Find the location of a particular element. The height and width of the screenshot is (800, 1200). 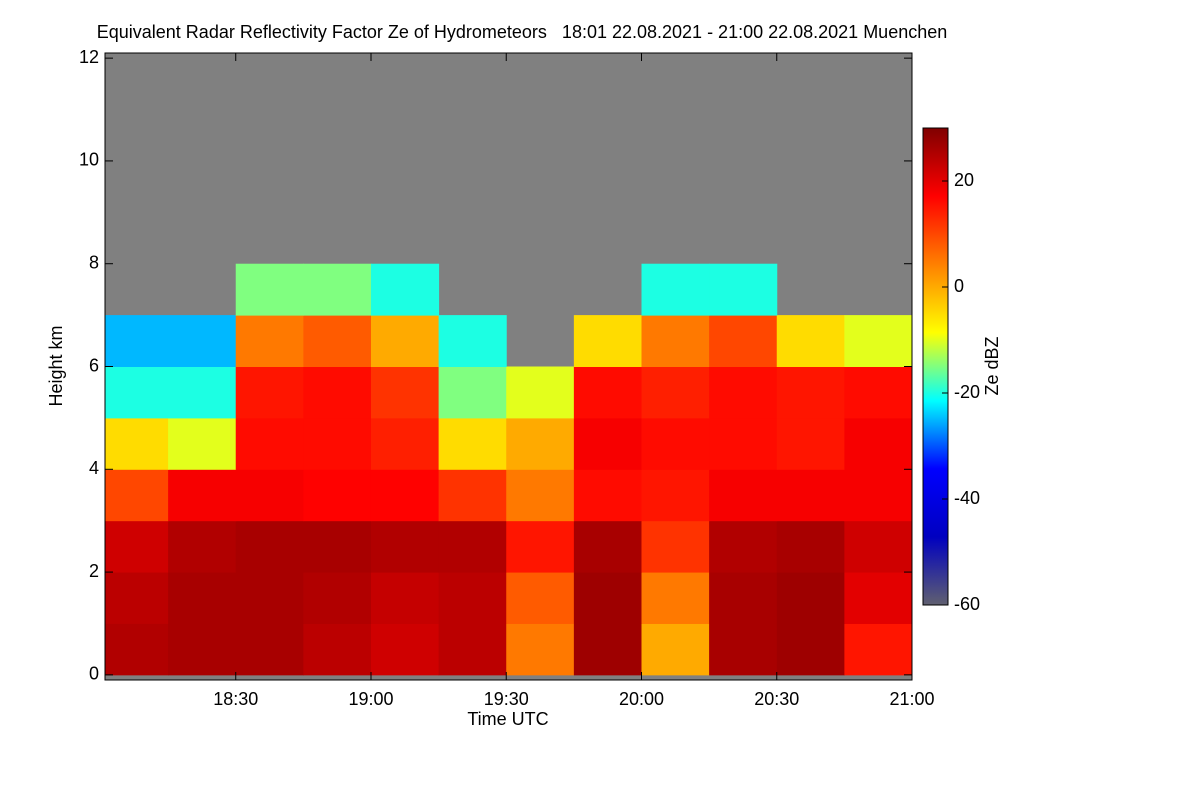

x-tick-label: 20:30 is located at coordinates (776, 699).